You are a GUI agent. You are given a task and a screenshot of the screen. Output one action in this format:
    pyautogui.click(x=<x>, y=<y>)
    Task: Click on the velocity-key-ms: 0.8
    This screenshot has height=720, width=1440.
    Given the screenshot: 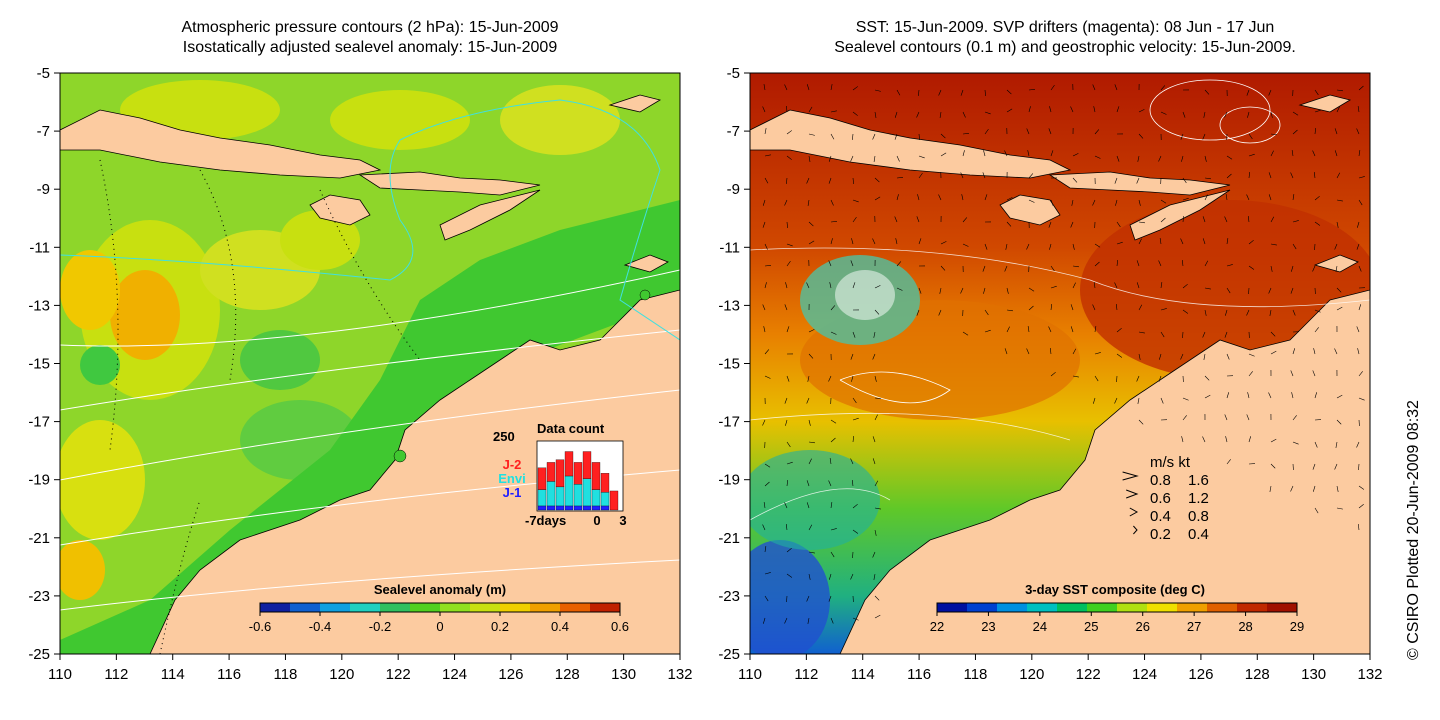 What is the action you would take?
    pyautogui.click(x=1160, y=480)
    